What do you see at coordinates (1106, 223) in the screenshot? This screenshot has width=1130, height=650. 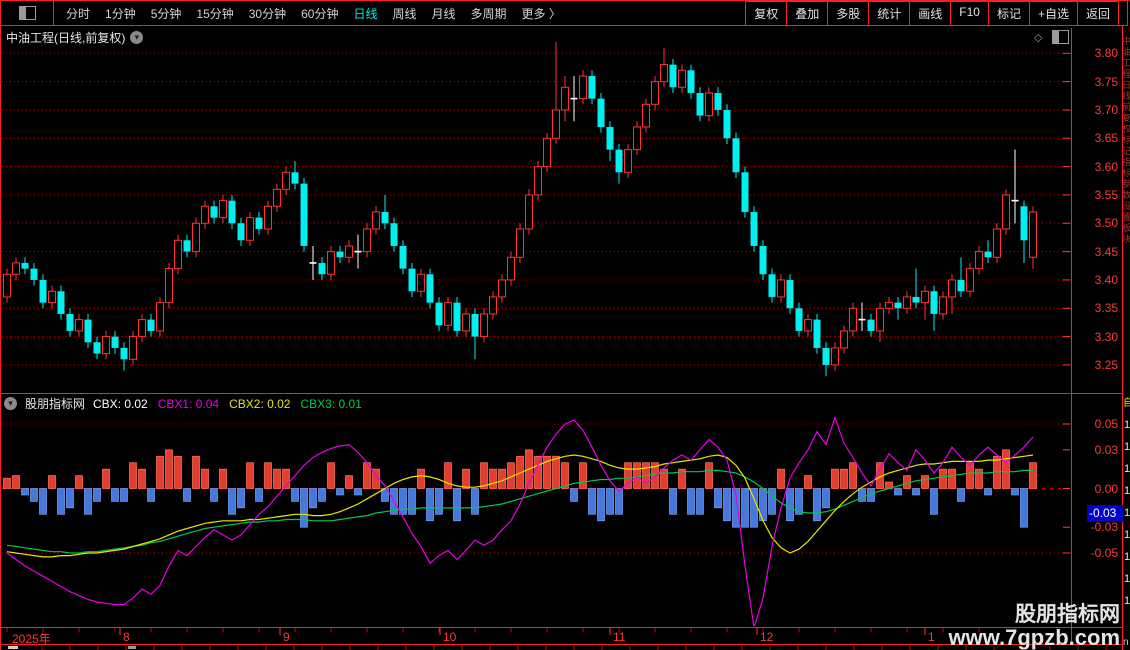 I see `price-axis-label: 3.50` at bounding box center [1106, 223].